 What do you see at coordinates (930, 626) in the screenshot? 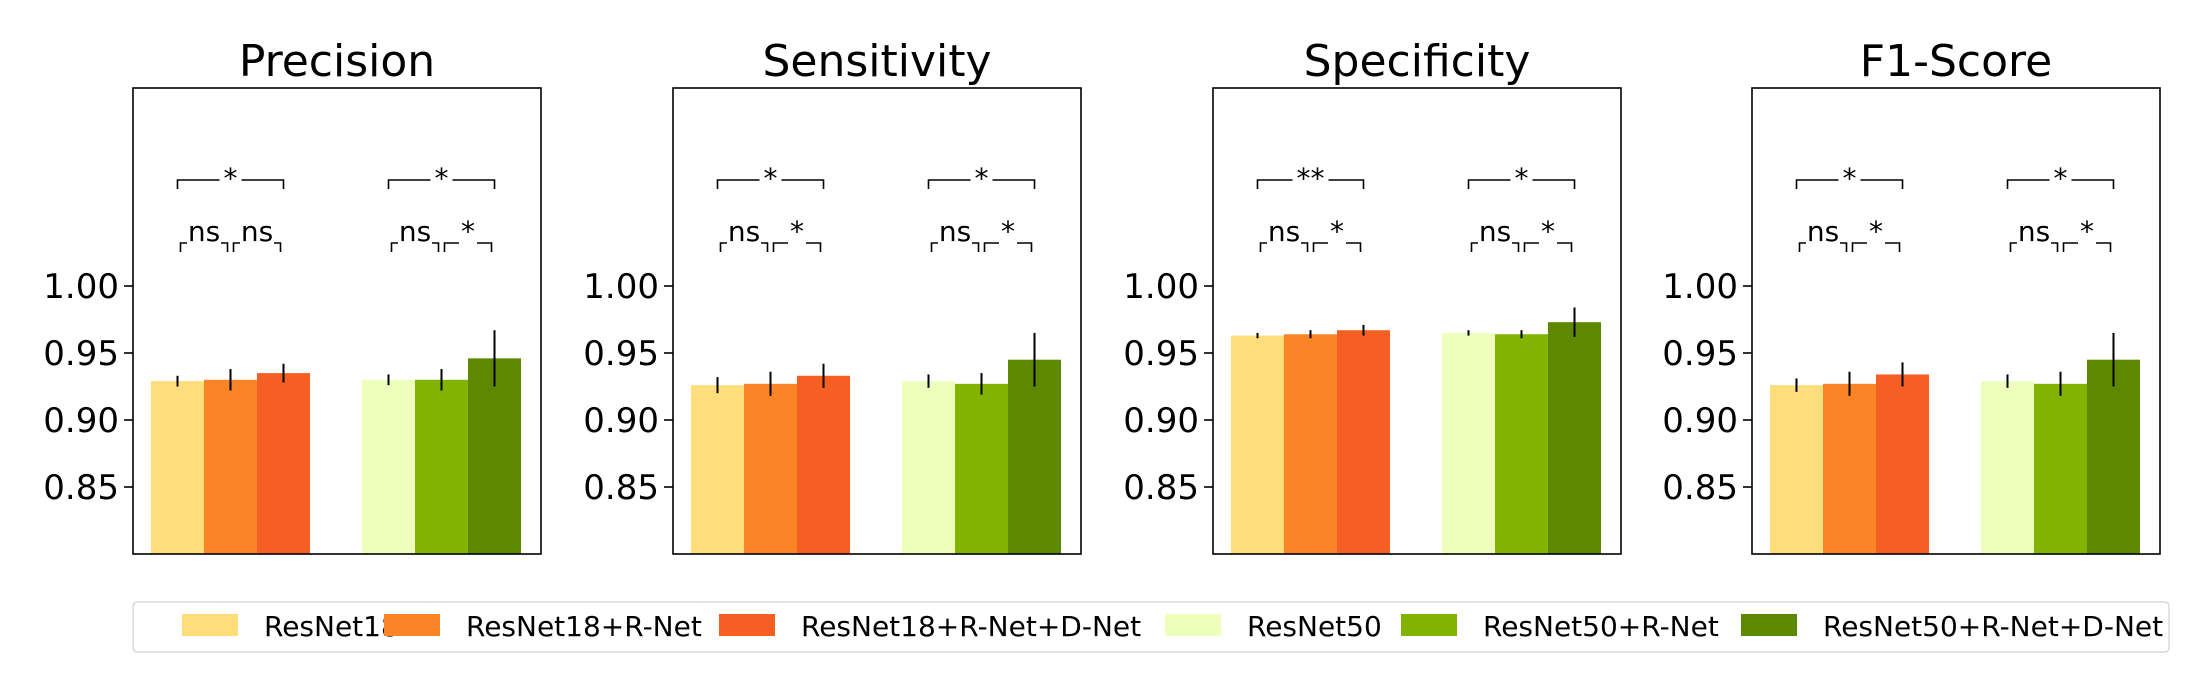
I see `legend-item-3: ResNet18+R-Net+D-Net` at bounding box center [930, 626].